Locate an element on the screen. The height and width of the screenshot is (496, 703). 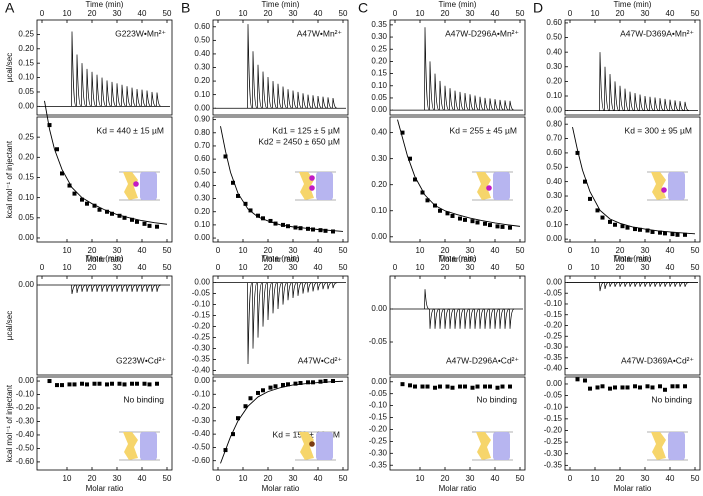
y-tick-label: -0.15 is located at coordinates (378, 417).